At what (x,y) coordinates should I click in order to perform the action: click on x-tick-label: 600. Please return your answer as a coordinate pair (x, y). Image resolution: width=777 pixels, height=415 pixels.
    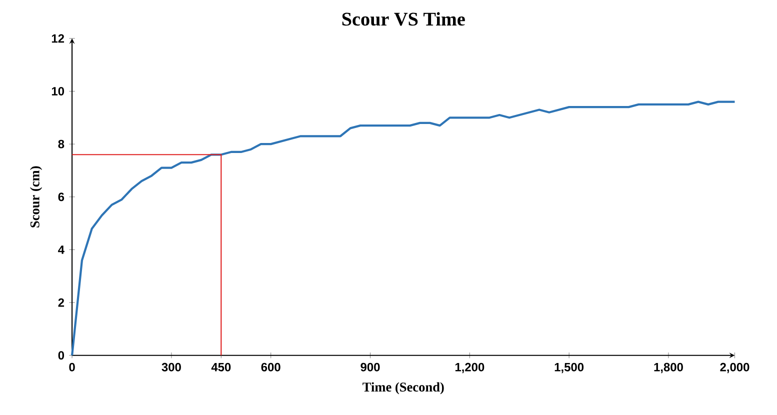
    Looking at the image, I should click on (270, 367).